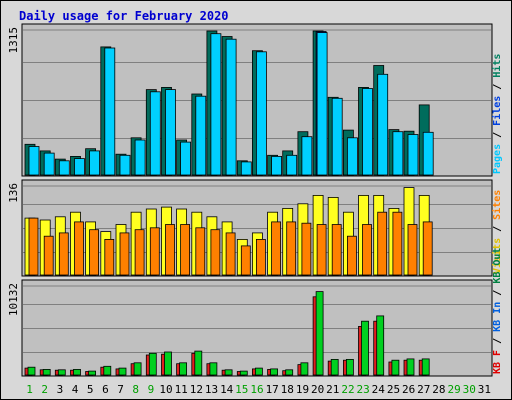 This screenshot has height=400, width=512. Describe the element at coordinates (75, 389) in the screenshot. I see `day-label: 4` at that location.